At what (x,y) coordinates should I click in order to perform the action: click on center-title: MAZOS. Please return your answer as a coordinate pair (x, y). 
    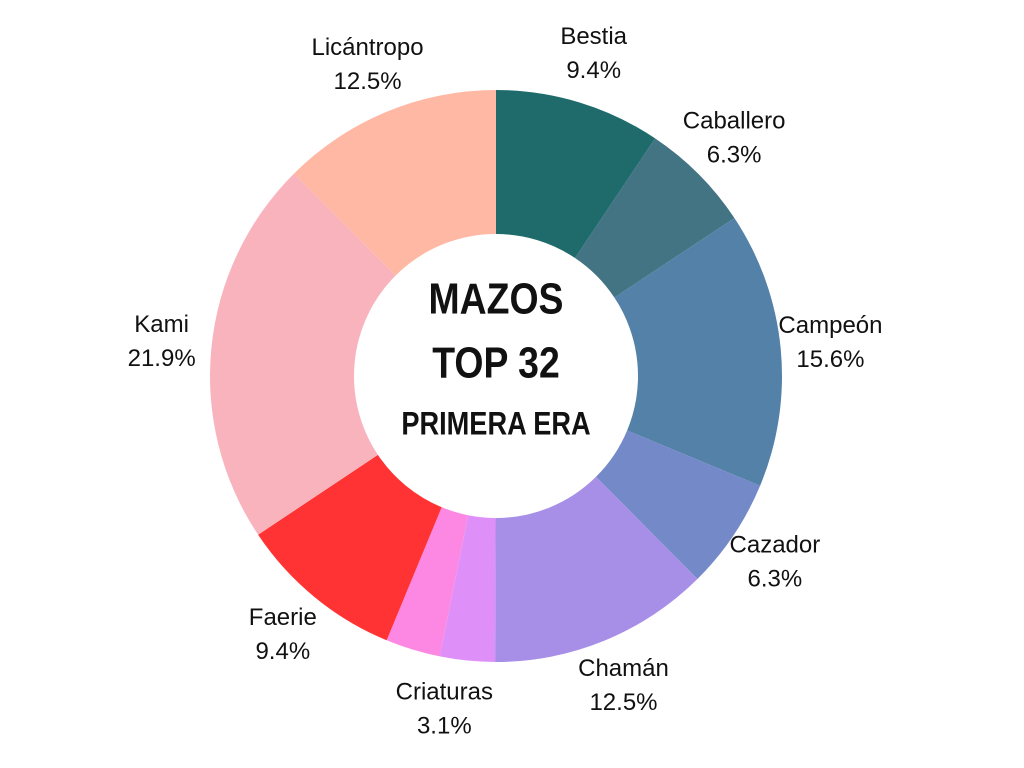
    Looking at the image, I should click on (495, 299).